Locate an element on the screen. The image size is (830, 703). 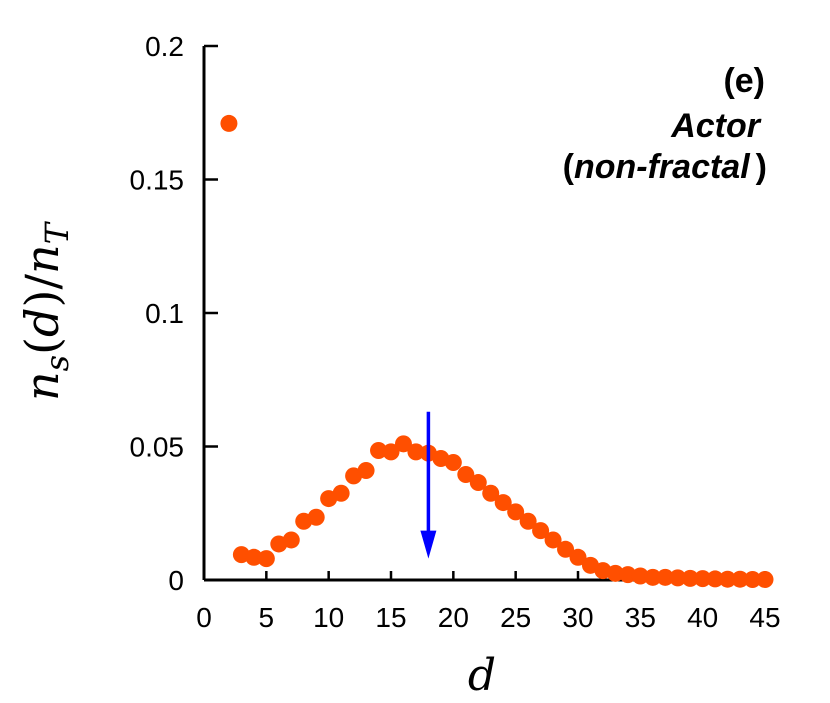
y-title-open: ( is located at coordinates (42, 346).